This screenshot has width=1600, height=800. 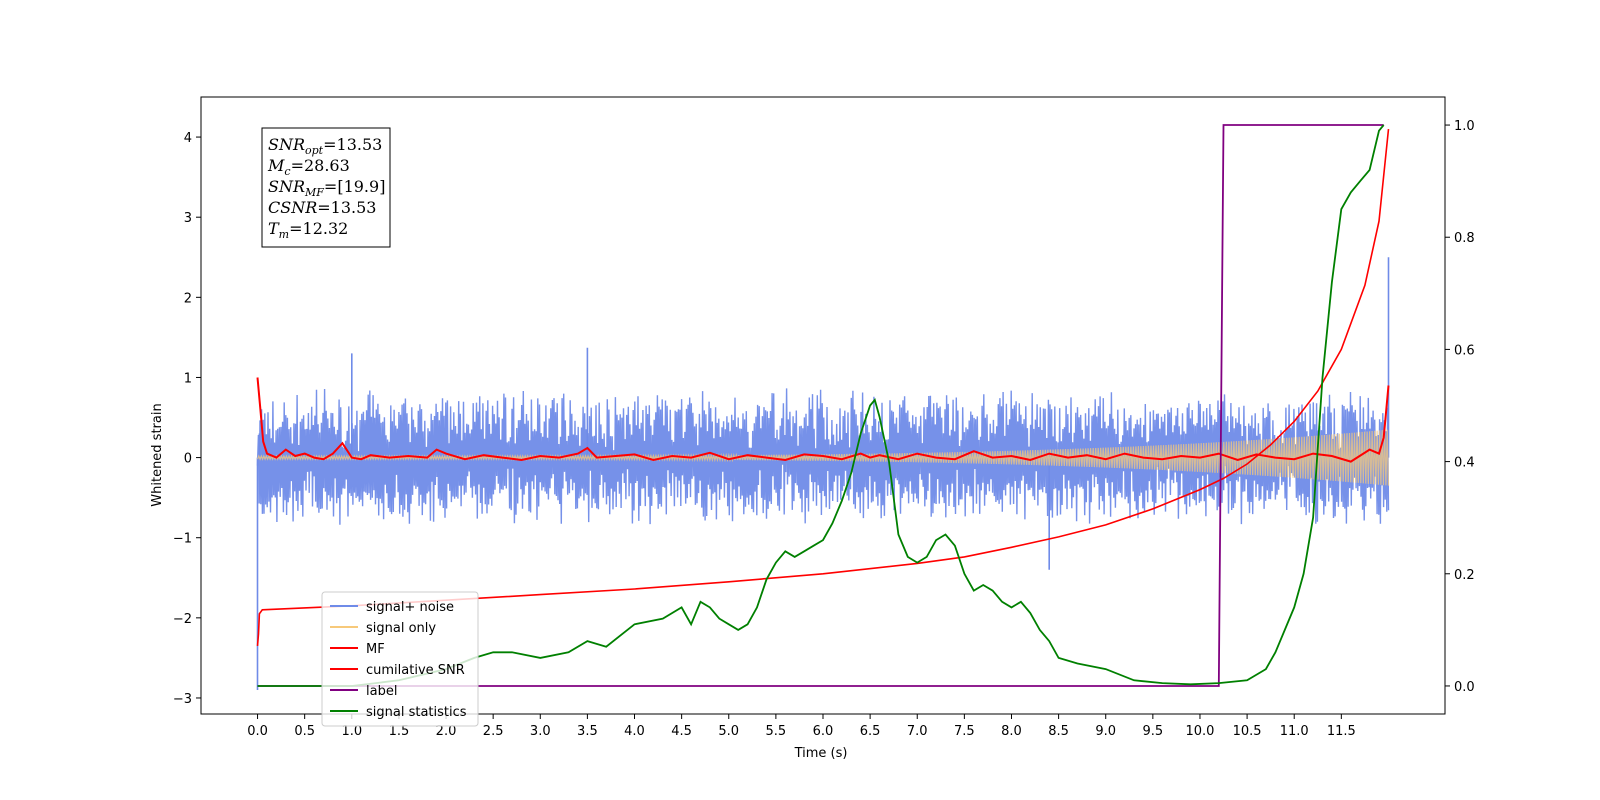 What do you see at coordinates (381, 691) in the screenshot?
I see `legend-label: label` at bounding box center [381, 691].